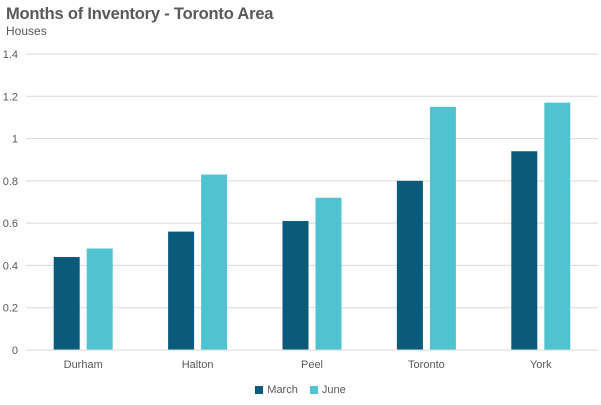  Describe the element at coordinates (10, 203) in the screenshot. I see `y-axis-ticks: 0 0.2 0.4 0.6 0.8 1 1.2 1.4` at that location.